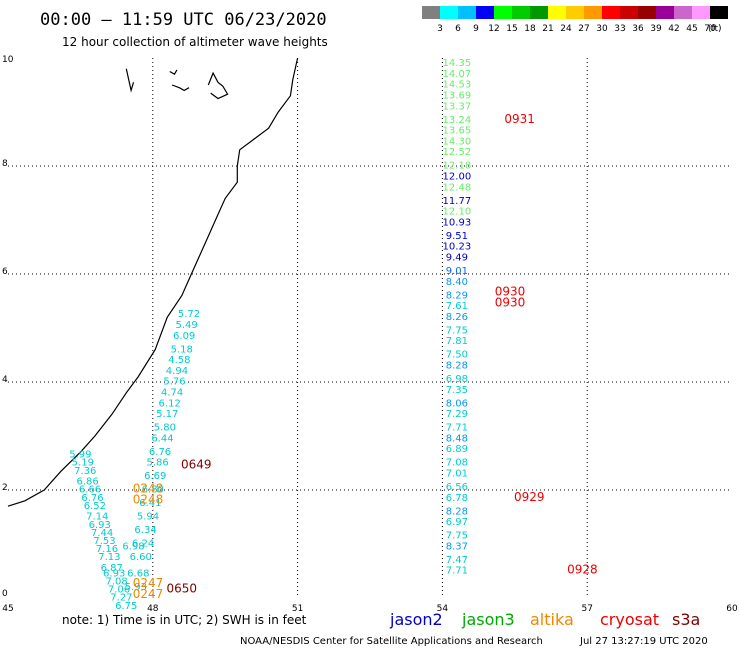  What do you see at coordinates (196, 464) in the screenshot?
I see `pass-time-label: 0649` at bounding box center [196, 464].